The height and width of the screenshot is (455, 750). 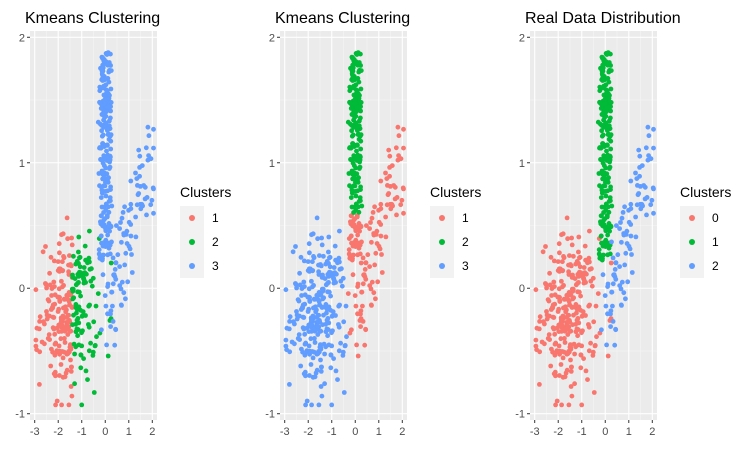 I want to click on x-tick-label: -2, so click(x=58, y=432).